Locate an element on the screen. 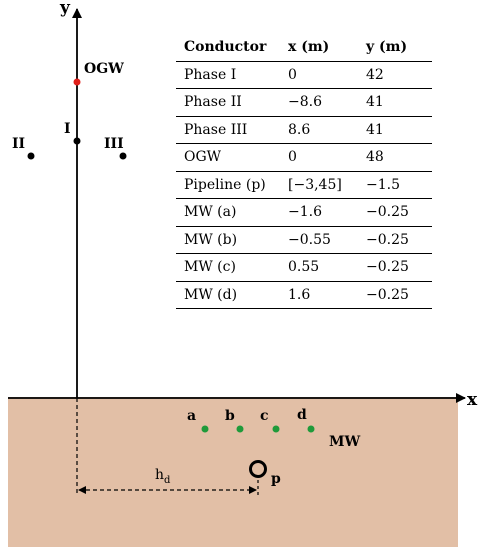 This screenshot has width=483, height=550. table-cell: −1.5 is located at coordinates (395, 185).